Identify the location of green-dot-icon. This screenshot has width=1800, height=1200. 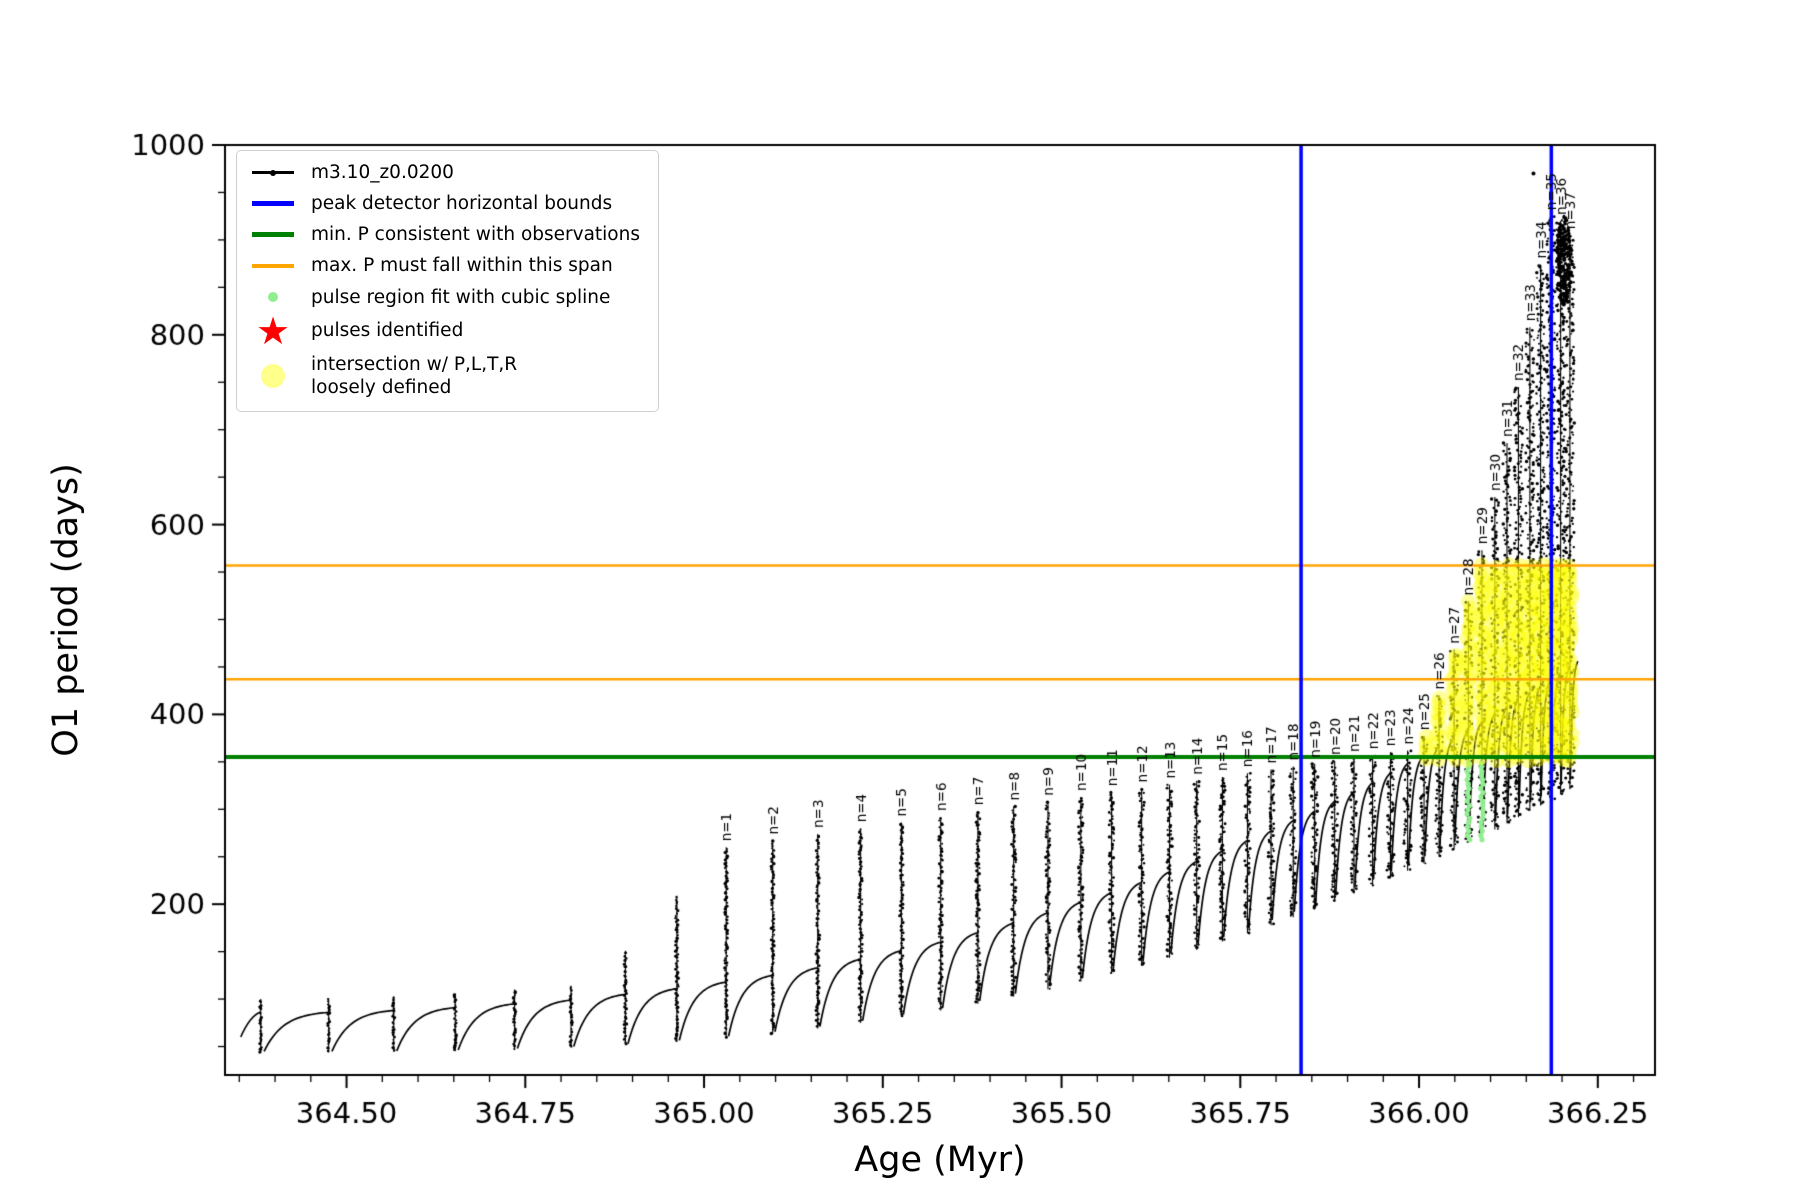
(273, 297).